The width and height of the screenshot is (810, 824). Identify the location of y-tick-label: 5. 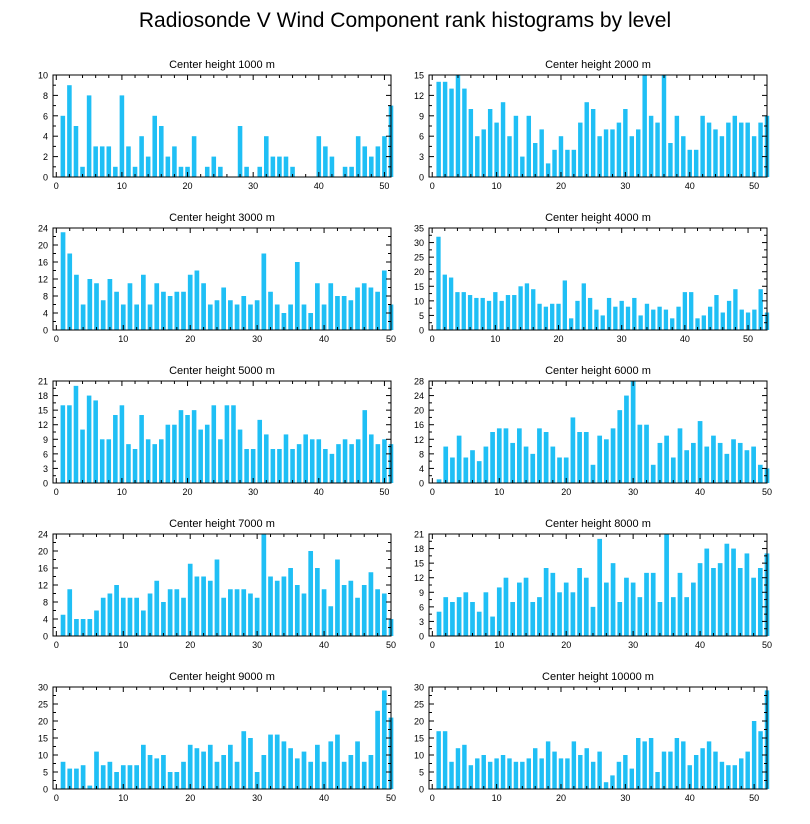
(421, 316).